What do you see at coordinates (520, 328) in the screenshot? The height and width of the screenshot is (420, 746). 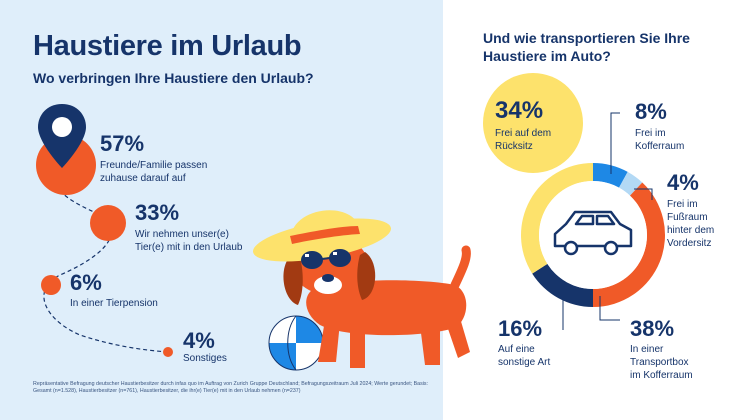 I see `value-label-16: 16%` at bounding box center [520, 328].